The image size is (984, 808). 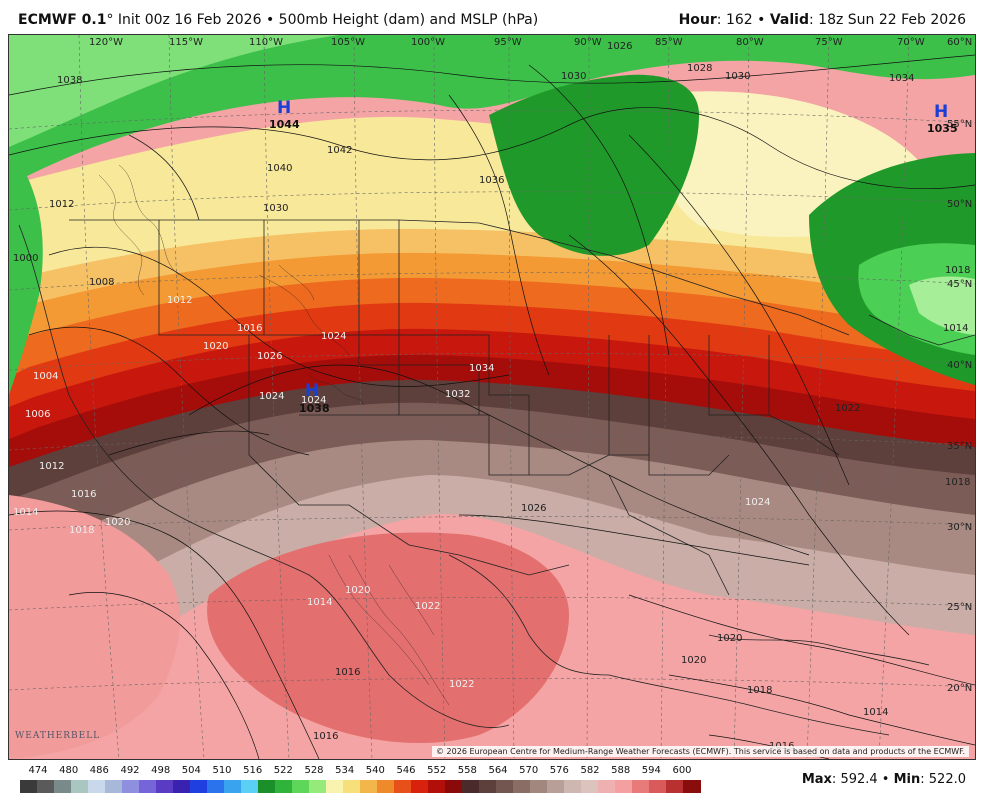 I want to click on isobar-label: 1018, so click(x=957, y=270).